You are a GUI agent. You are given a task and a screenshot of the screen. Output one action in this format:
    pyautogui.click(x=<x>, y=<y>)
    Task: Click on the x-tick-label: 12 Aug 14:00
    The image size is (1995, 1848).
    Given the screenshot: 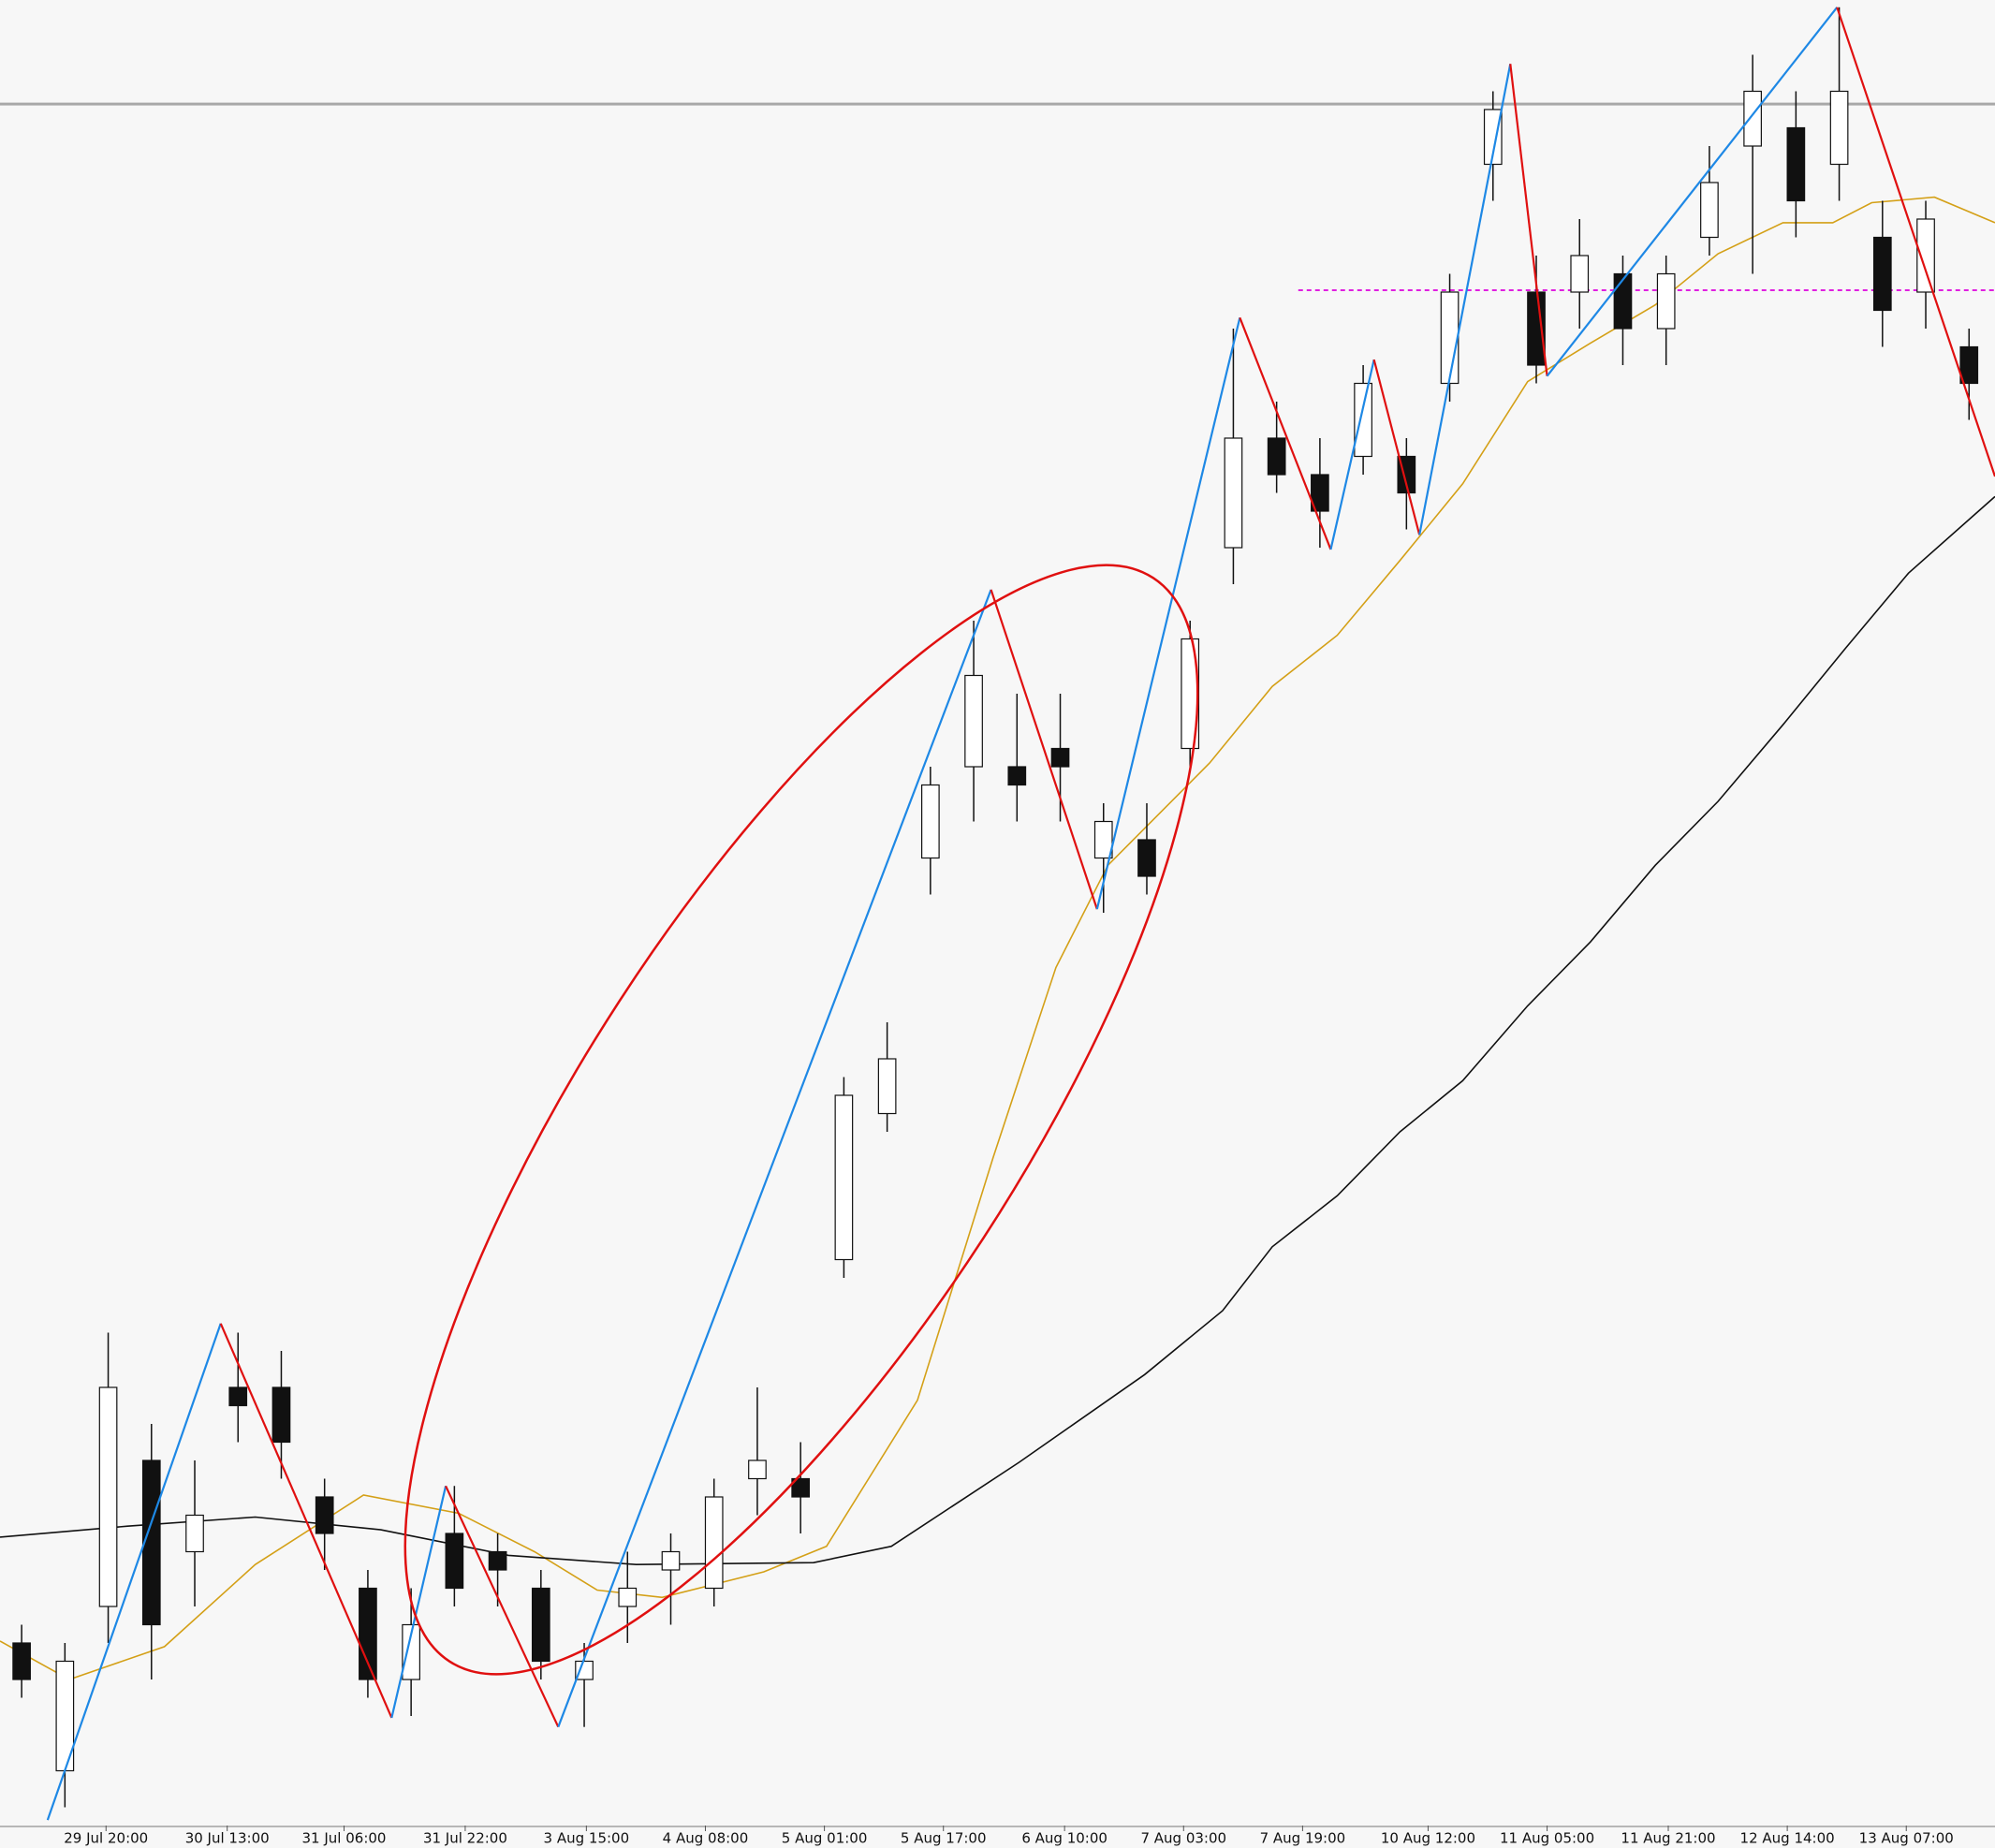 What is the action you would take?
    pyautogui.click(x=1787, y=1838)
    